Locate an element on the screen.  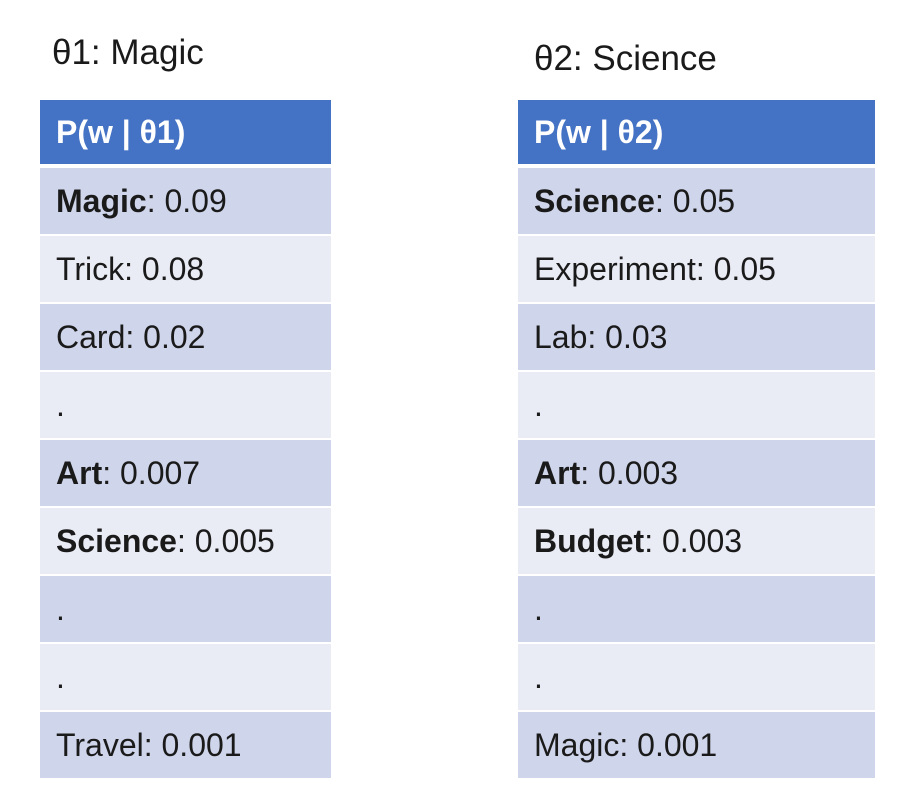
term-value: : 0.08 is located at coordinates (164, 269).